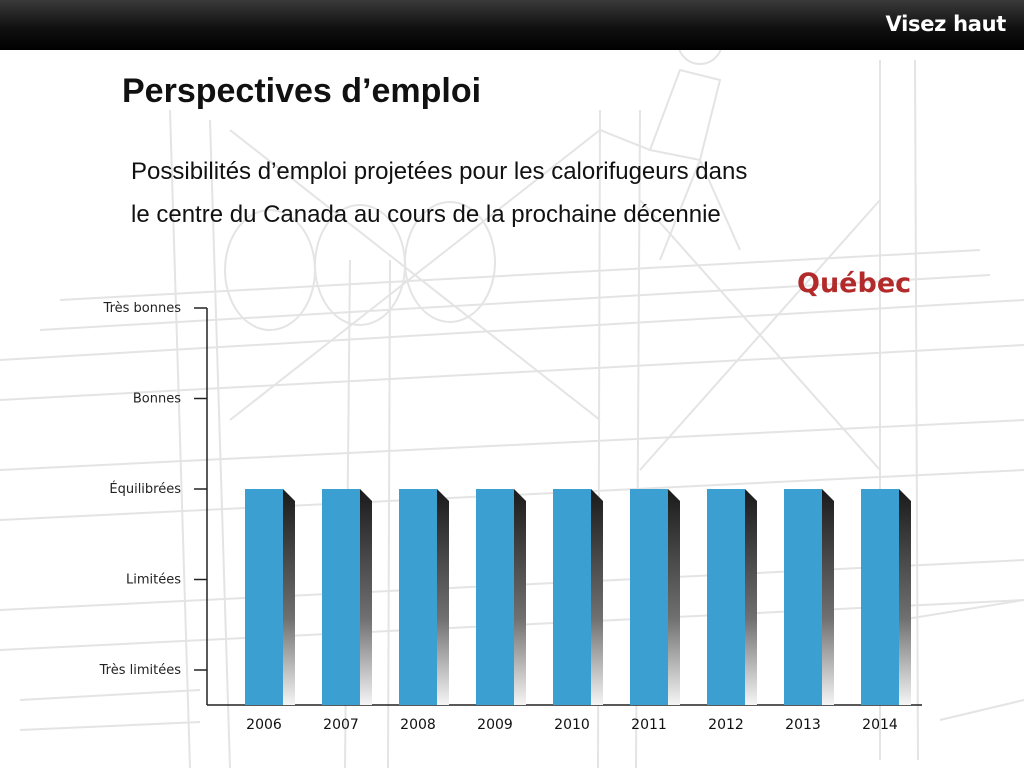 Image resolution: width=1024 pixels, height=768 pixels. Describe the element at coordinates (803, 725) in the screenshot. I see `x-tick-label: 2013` at that location.